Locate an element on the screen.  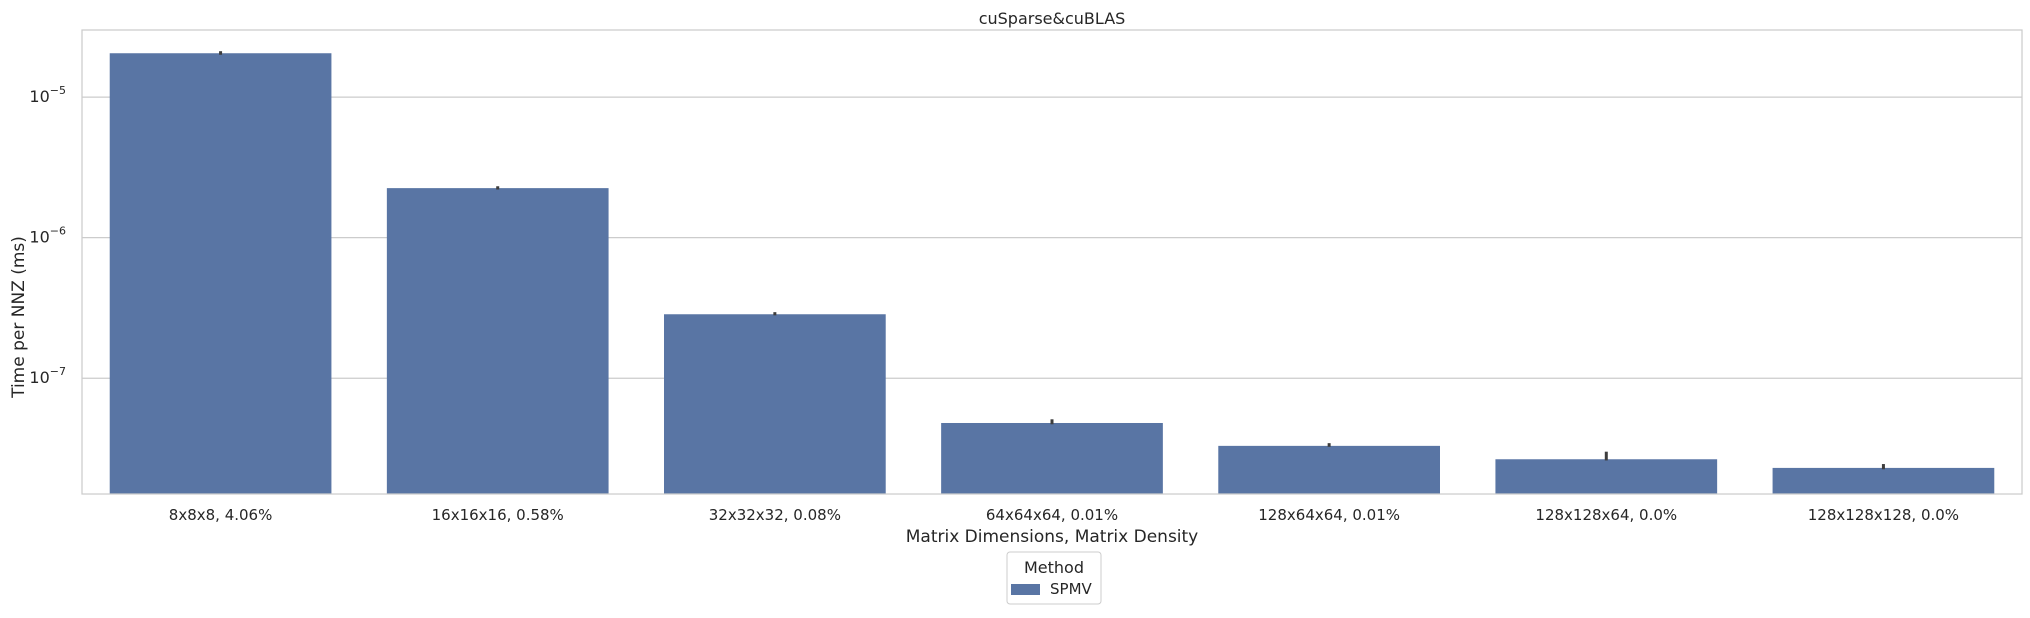
x-tick-label-6: 128x128x128, 0.0% is located at coordinates (1883, 515).